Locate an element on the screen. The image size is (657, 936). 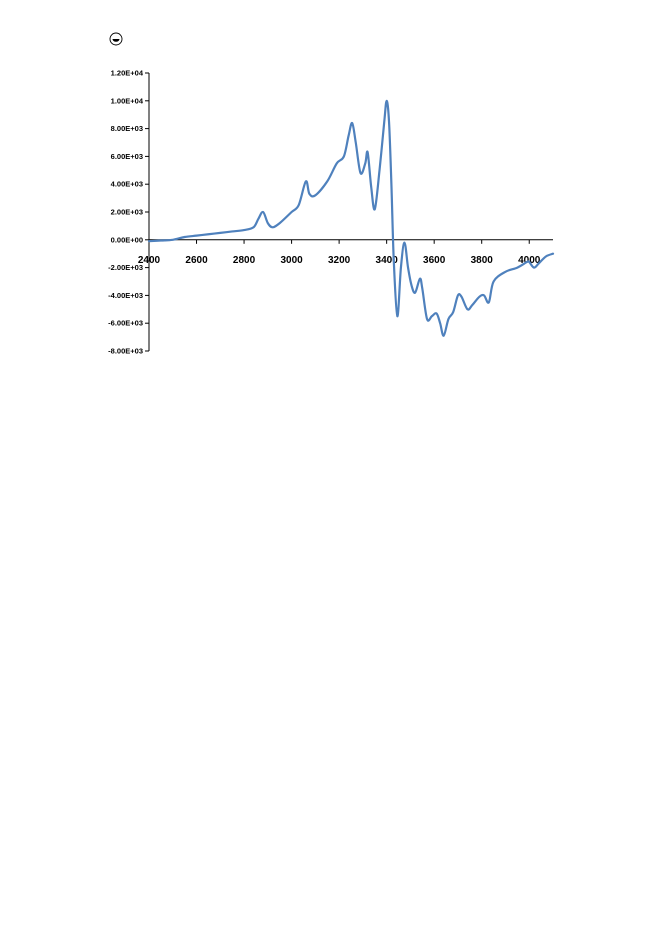
x-tick-label: 2600 is located at coordinates (196, 260).